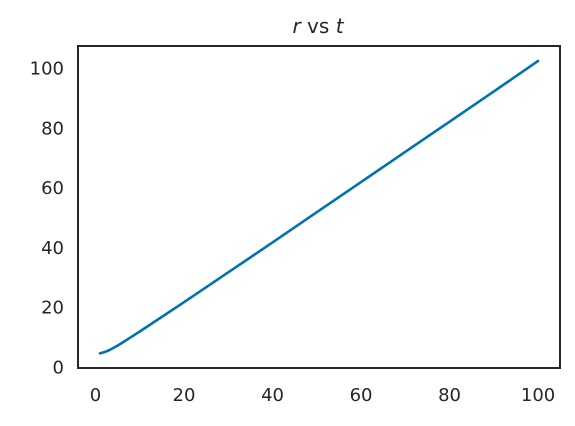 The image size is (575, 426). I want to click on chart-title: r vs t, so click(318, 26).